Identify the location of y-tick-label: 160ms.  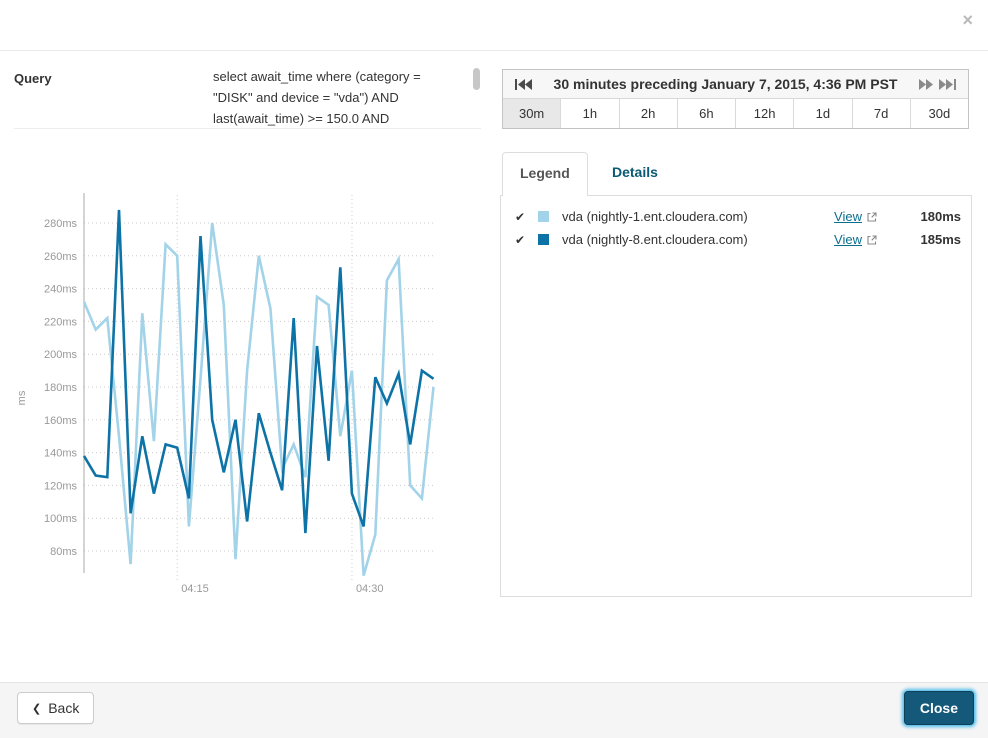
(61, 421).